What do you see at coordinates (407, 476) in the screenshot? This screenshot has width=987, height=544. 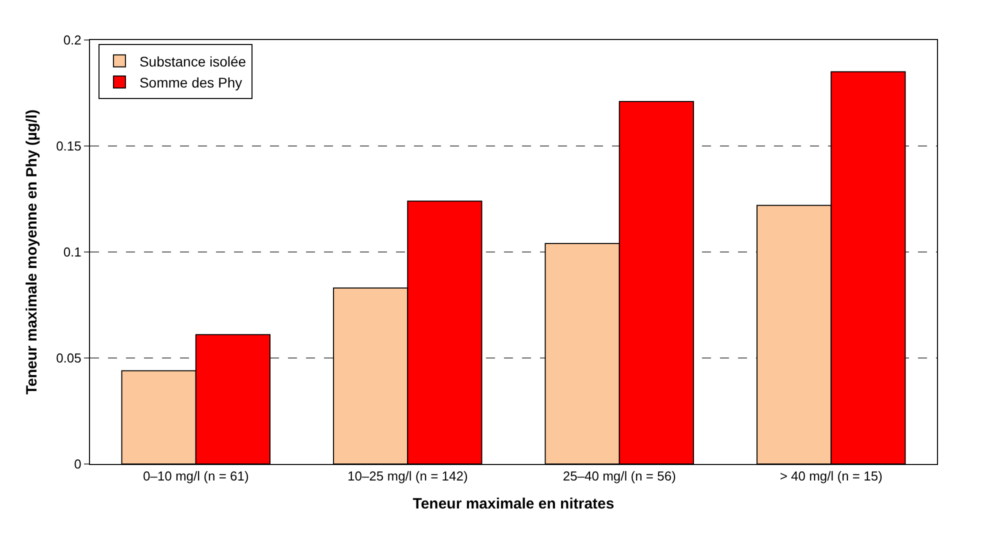 I see `x-tick-label: 10–25 mg/l (n = 142)` at bounding box center [407, 476].